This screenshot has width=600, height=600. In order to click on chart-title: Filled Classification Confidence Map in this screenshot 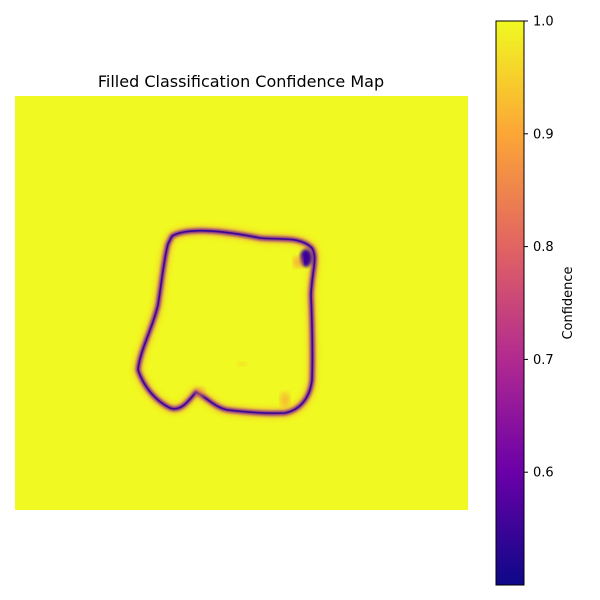, I will do `click(241, 81)`.